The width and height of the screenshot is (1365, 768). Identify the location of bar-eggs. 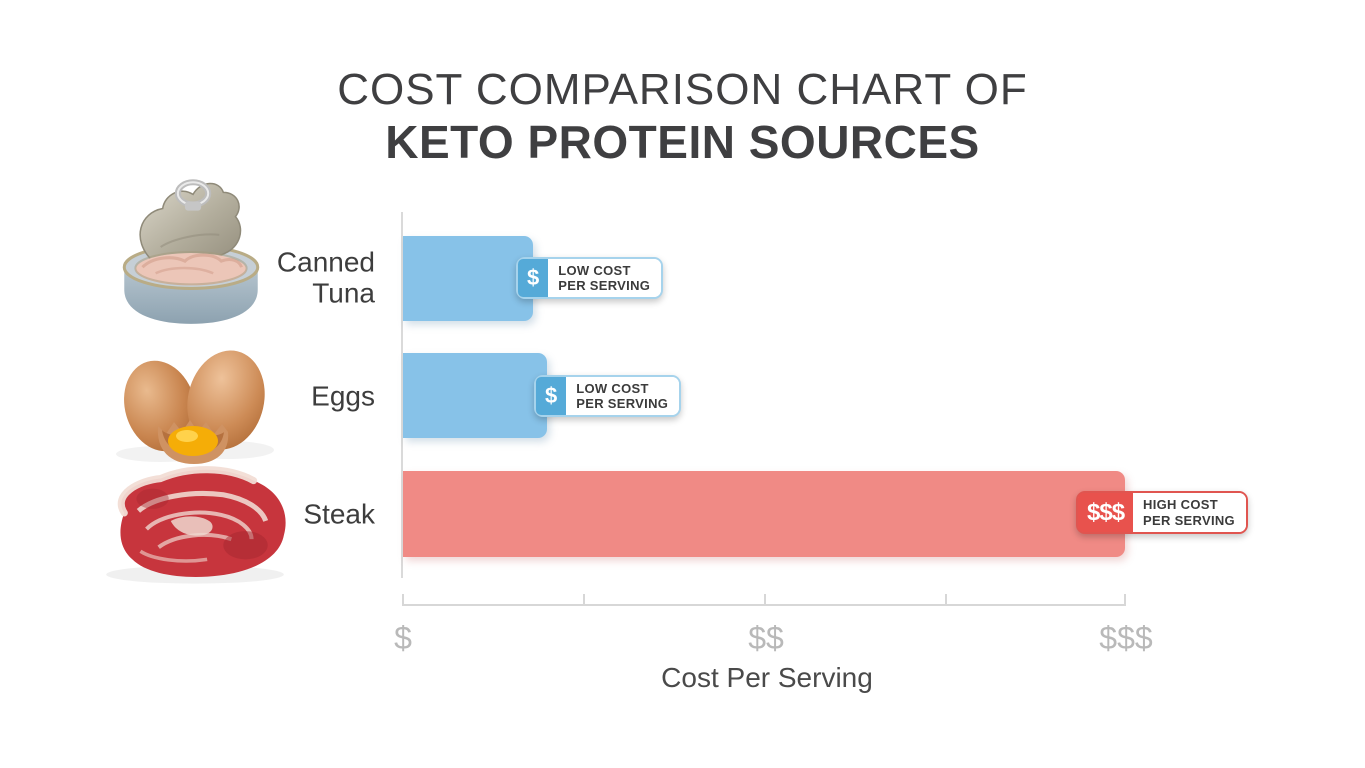
(475, 395).